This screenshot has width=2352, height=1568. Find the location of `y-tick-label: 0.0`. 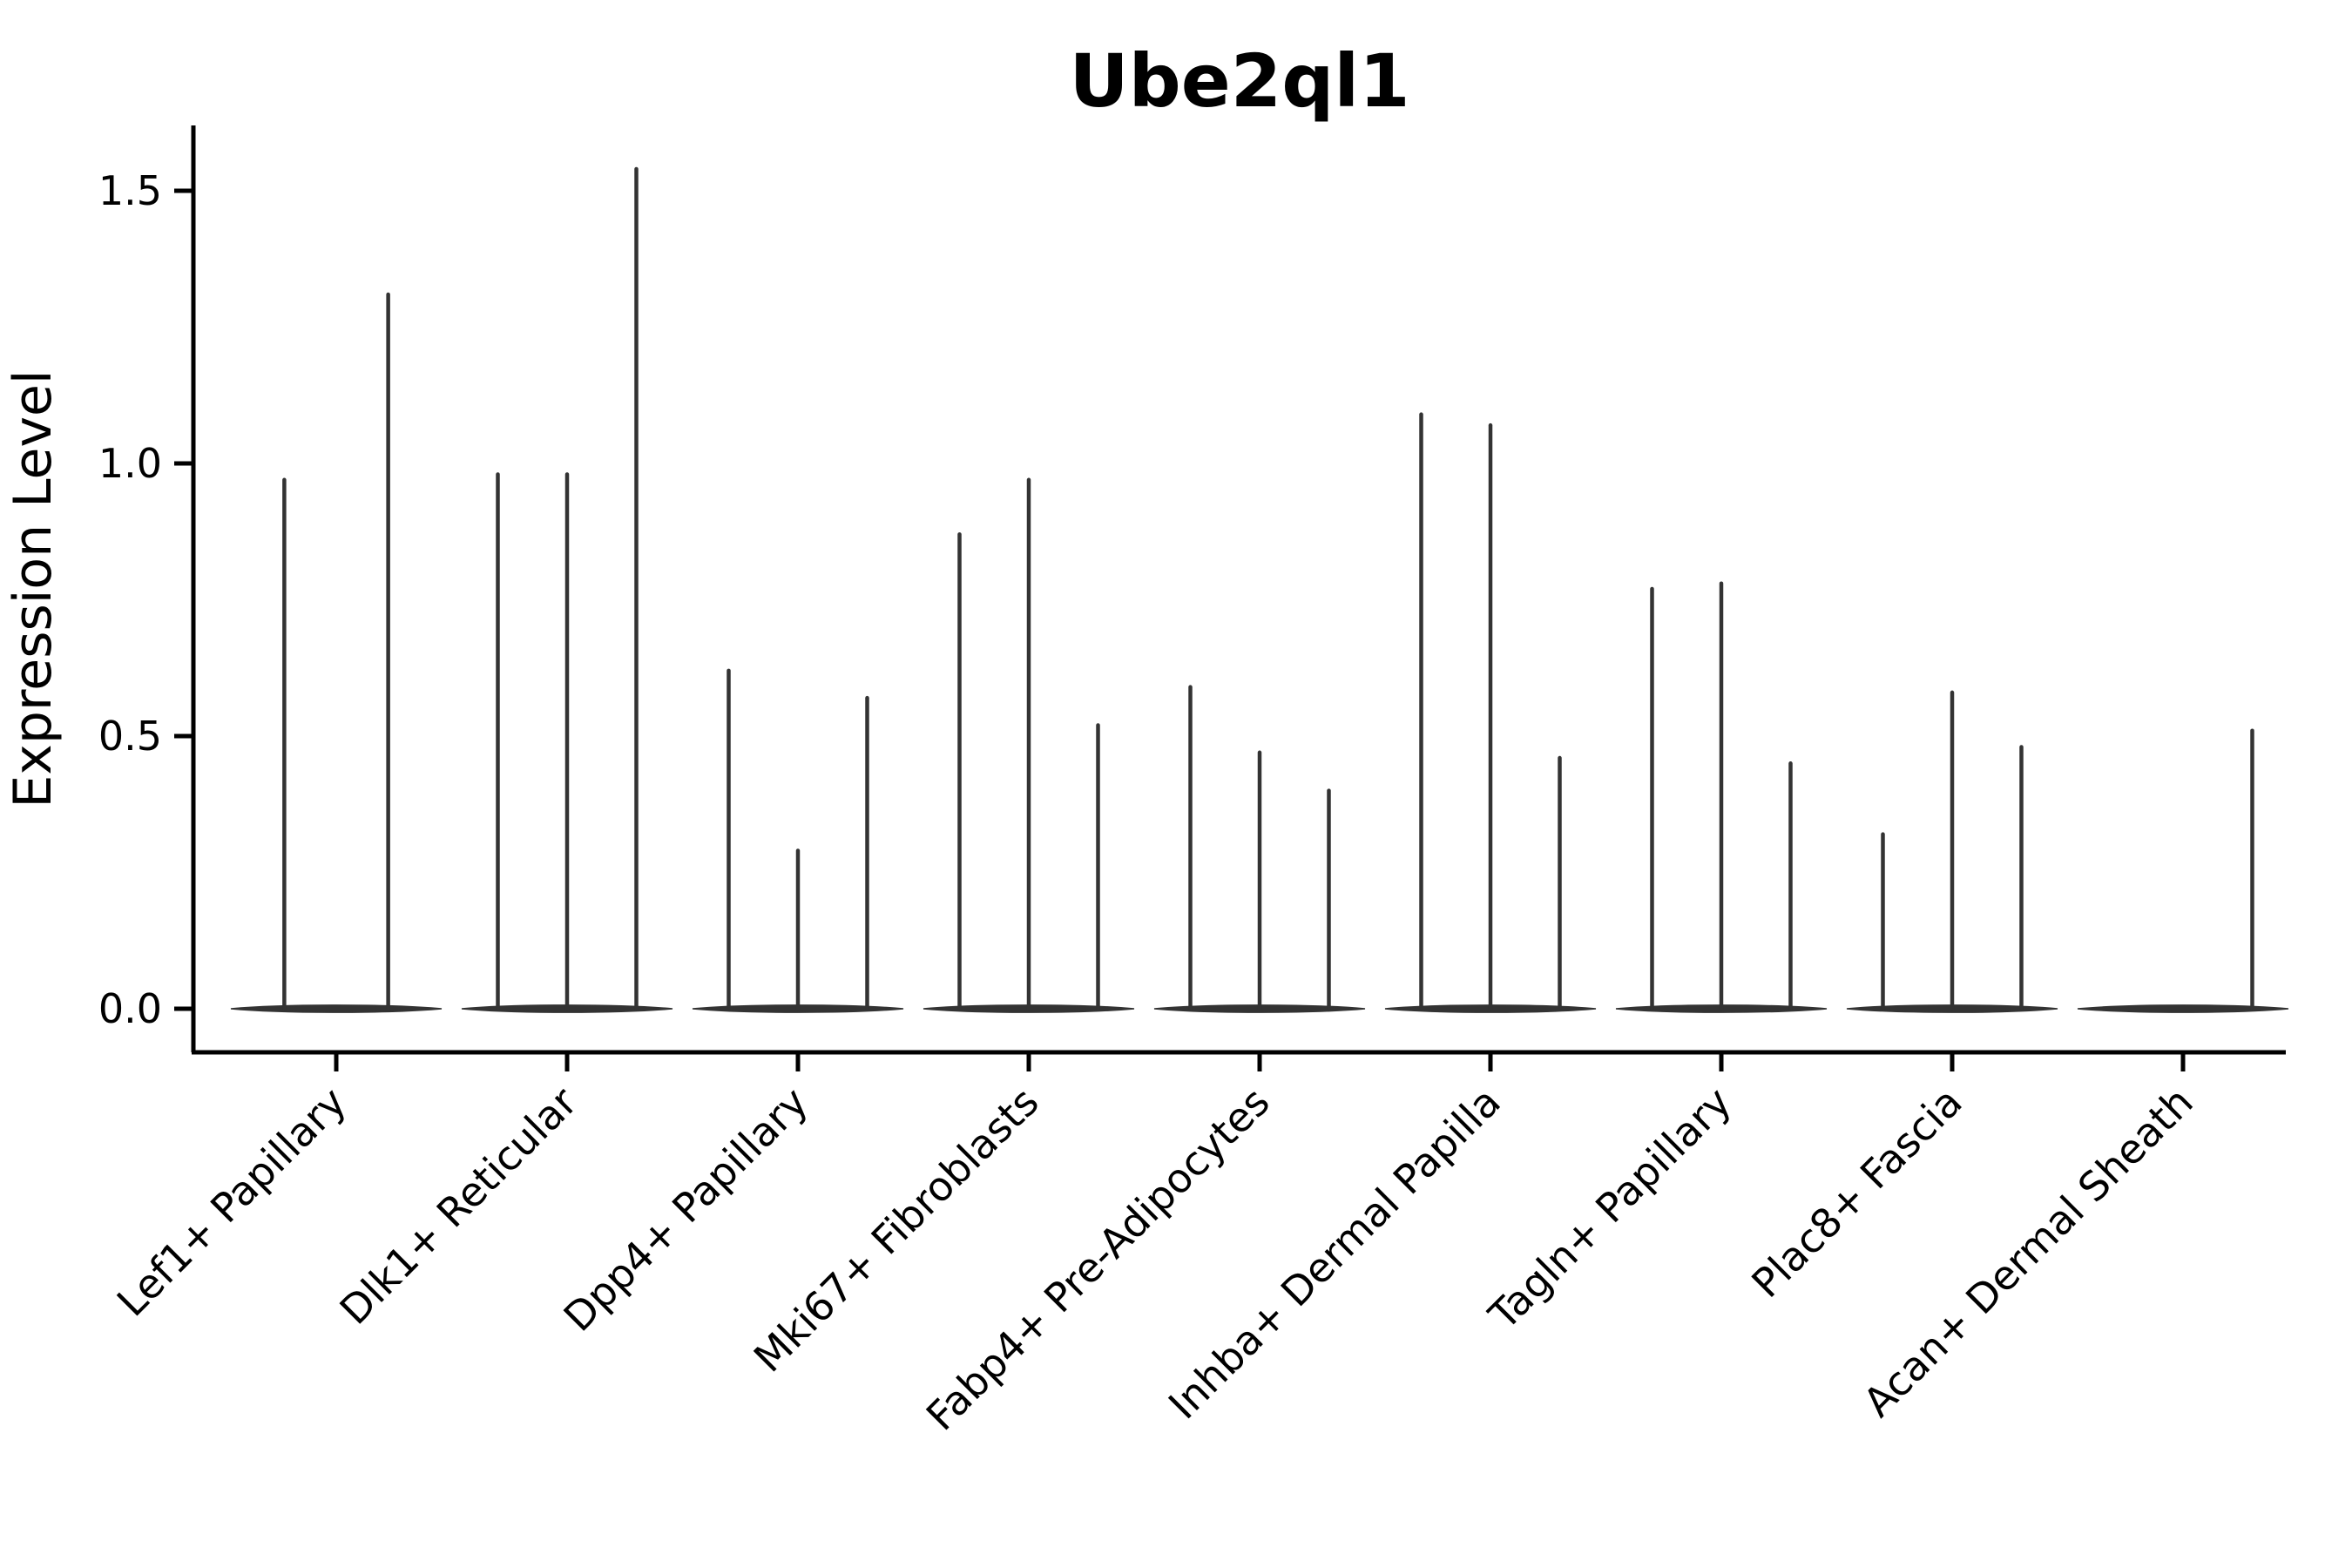

y-tick-label: 0.0 is located at coordinates (130, 1008).